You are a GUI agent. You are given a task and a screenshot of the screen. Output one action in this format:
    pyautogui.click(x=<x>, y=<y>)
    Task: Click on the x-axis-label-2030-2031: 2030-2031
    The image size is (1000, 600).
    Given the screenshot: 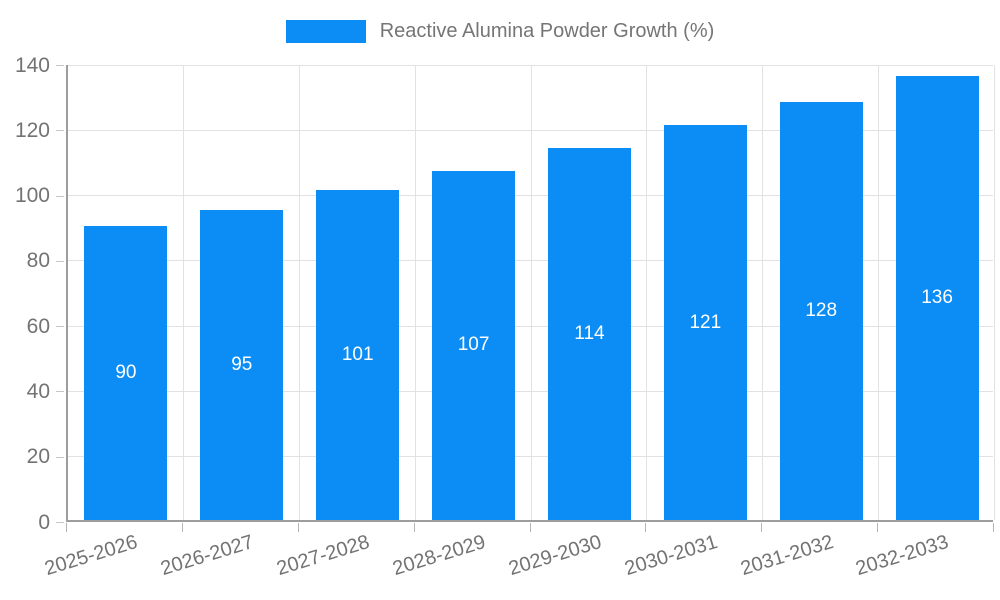 What is the action you would take?
    pyautogui.click(x=670, y=556)
    